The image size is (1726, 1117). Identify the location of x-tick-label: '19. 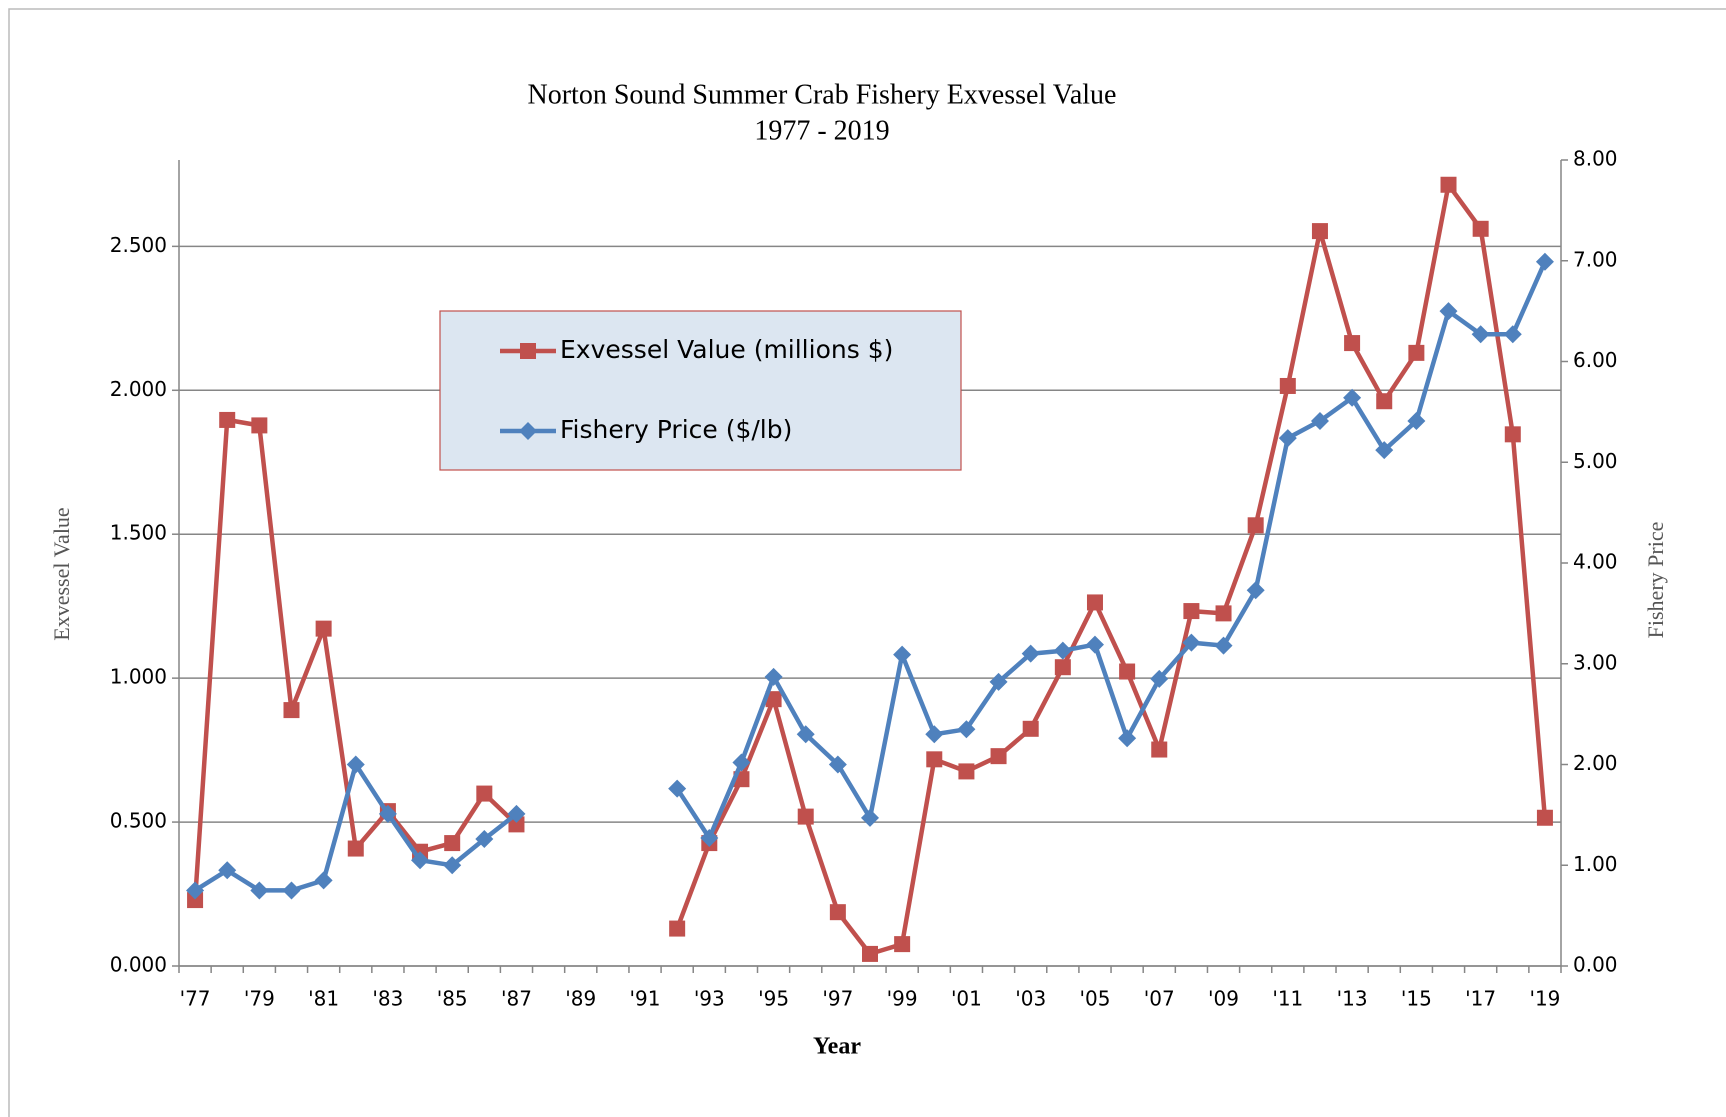
(1544, 999).